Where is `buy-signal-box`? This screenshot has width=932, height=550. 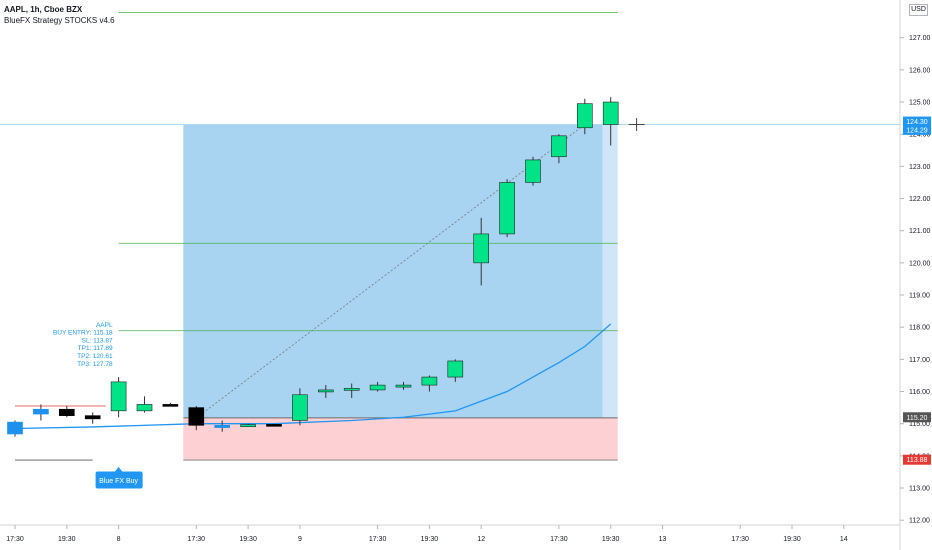 buy-signal-box is located at coordinates (119, 480).